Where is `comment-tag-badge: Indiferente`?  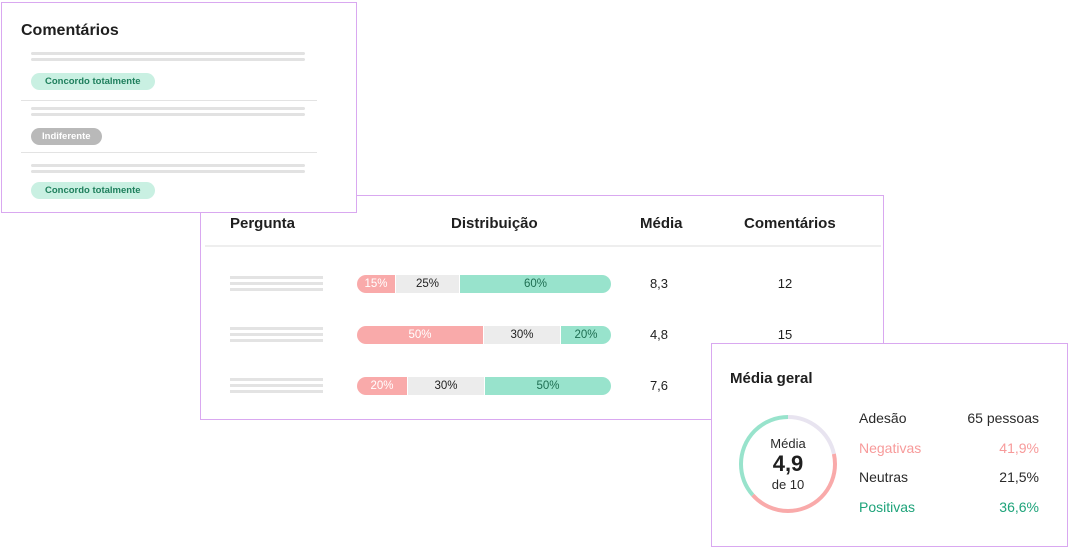 comment-tag-badge: Indiferente is located at coordinates (66, 136).